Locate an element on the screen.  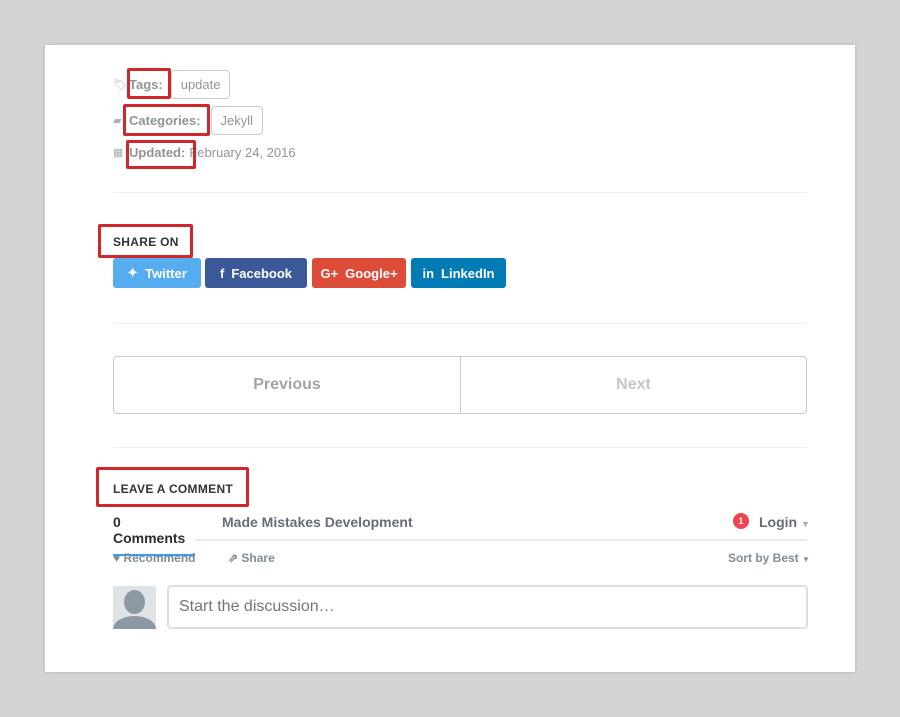
login-button: Login ▼ is located at coordinates (784, 522).